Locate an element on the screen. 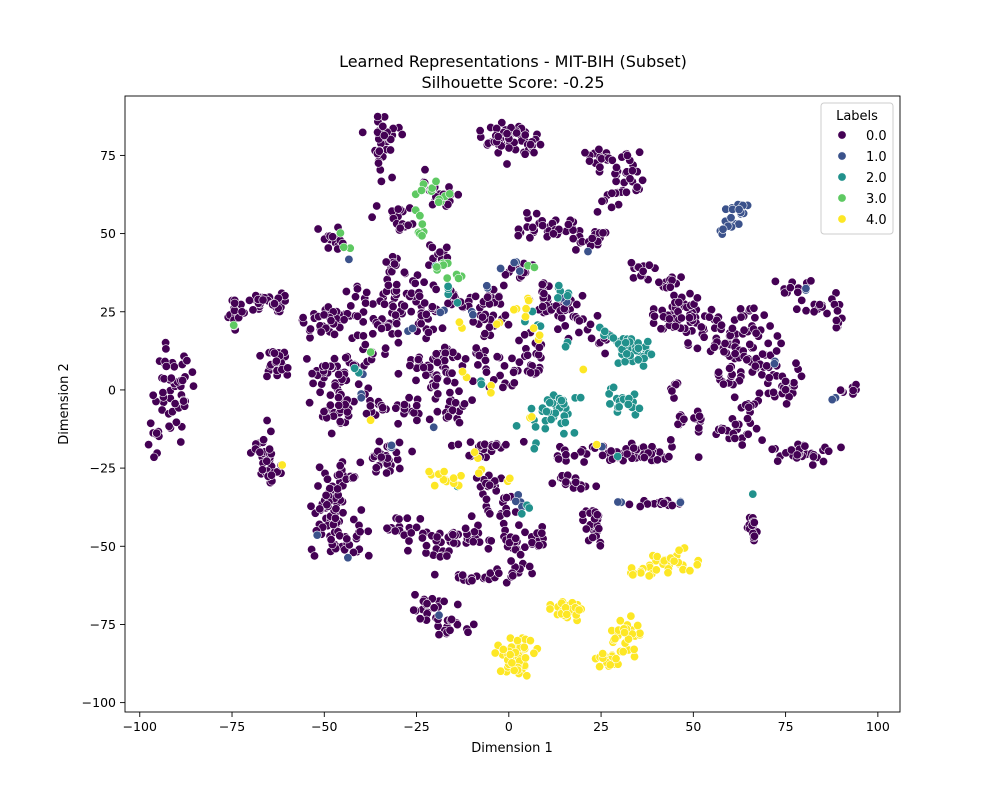 The image size is (1000, 804). y-axis-ticks: −100 −75 −50 −25 0 25 50 75 is located at coordinates (103, 429).